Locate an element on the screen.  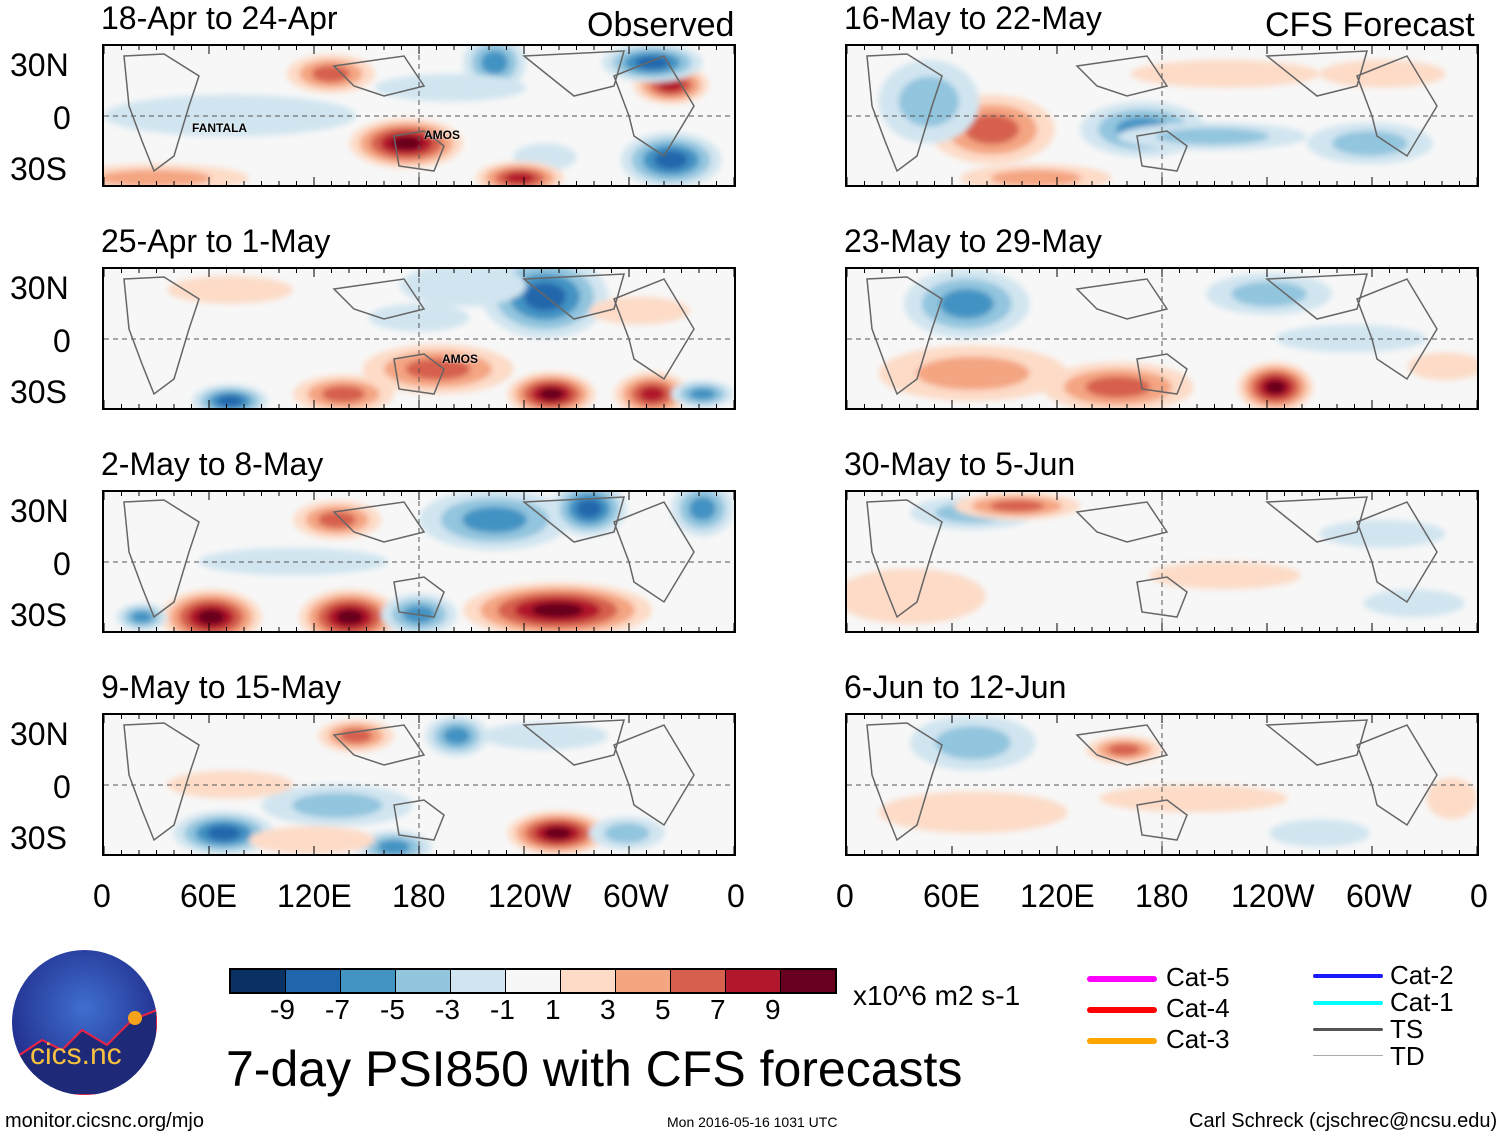
panel-title: 25-Apr to 1-May is located at coordinates (216, 241).